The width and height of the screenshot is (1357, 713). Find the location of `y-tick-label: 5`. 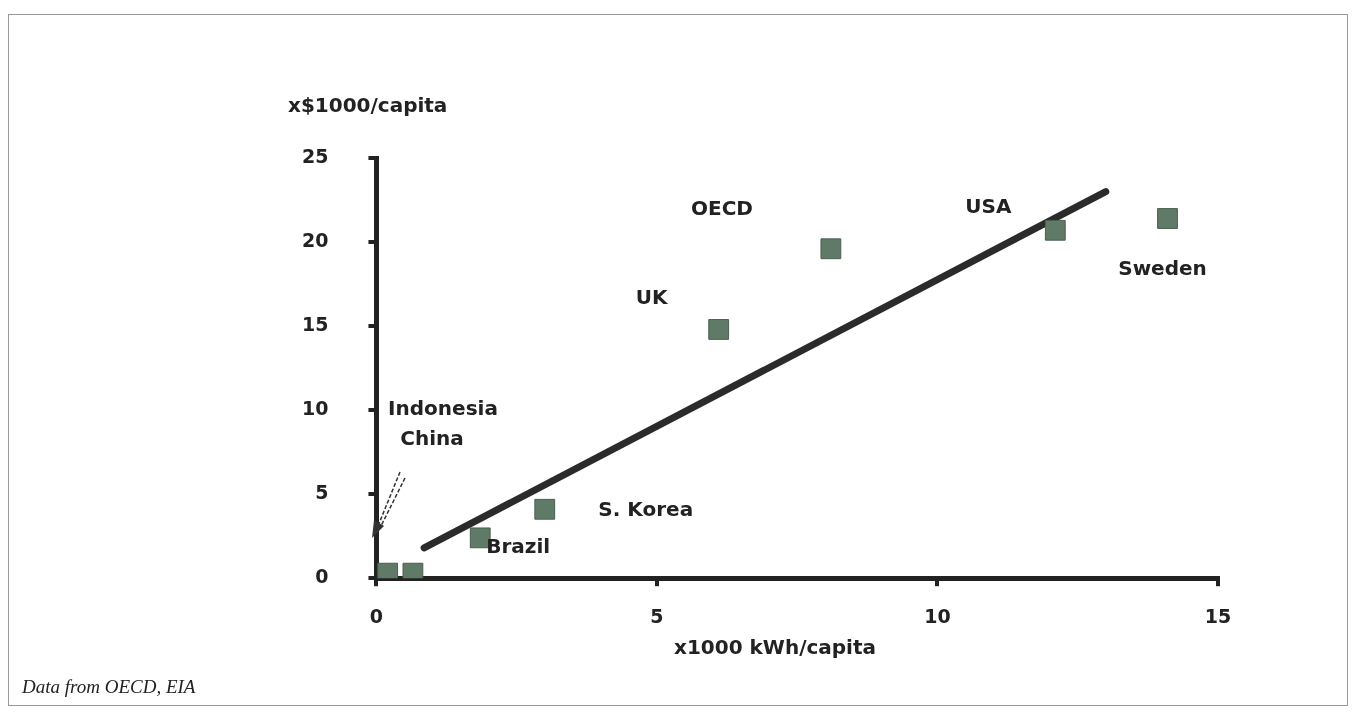

y-tick-label: 5 is located at coordinates (322, 492).